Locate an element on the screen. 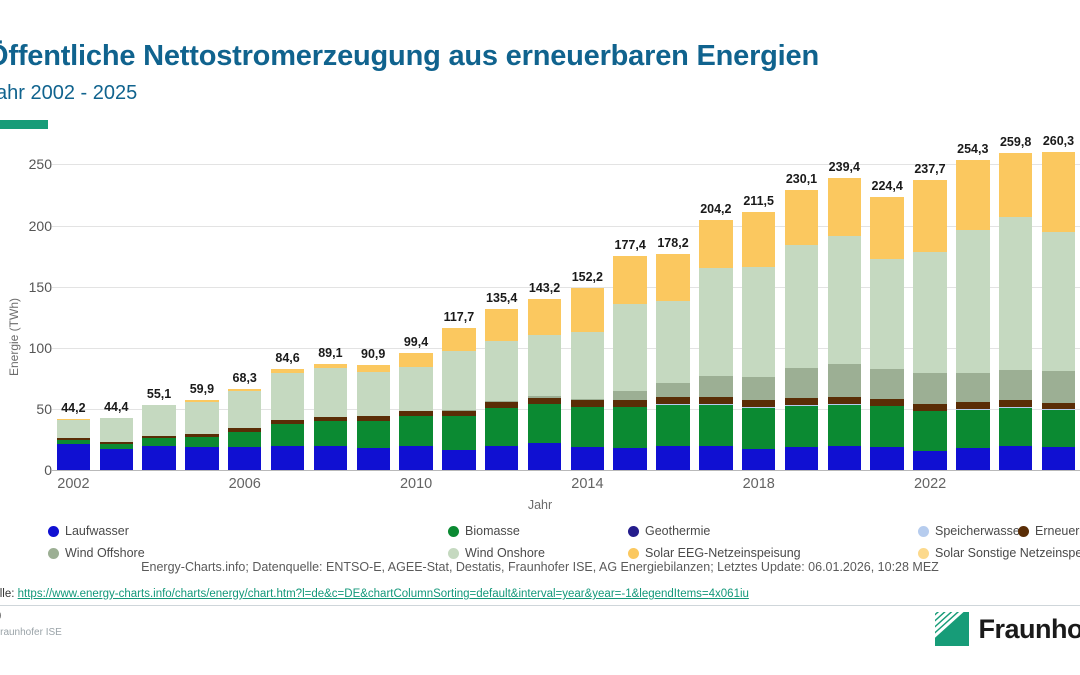 The width and height of the screenshot is (1080, 675). legend-item: Biomasse is located at coordinates (484, 531).